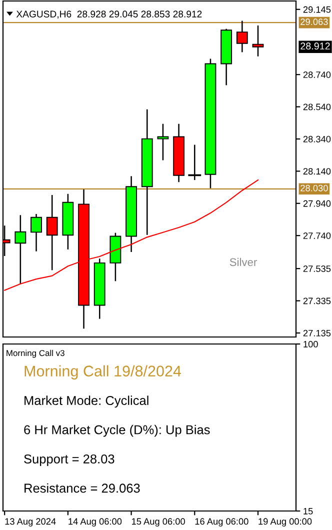  What do you see at coordinates (35, 354) in the screenshot?
I see `text: Morning Call v3` at bounding box center [35, 354].